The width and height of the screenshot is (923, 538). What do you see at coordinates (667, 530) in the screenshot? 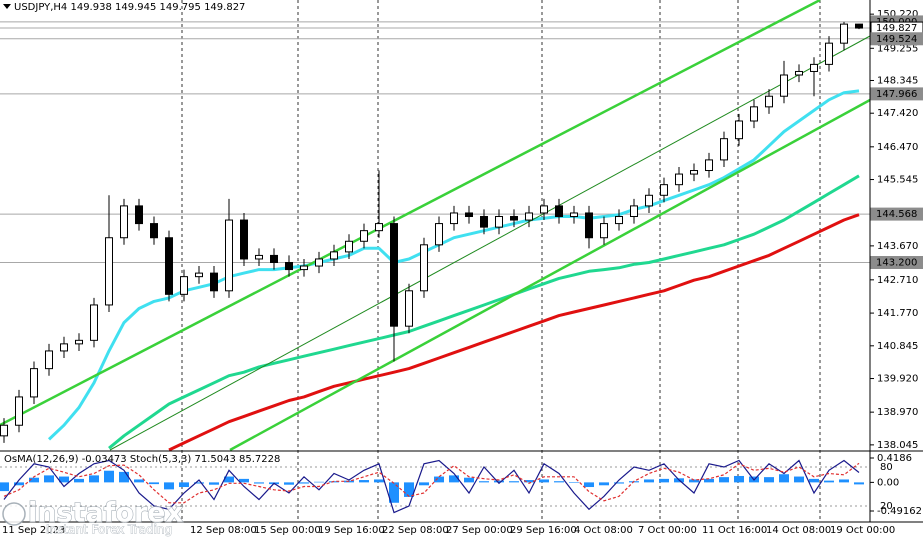
I see `x-tick-label: 7 Oct 00:00` at bounding box center [667, 530].